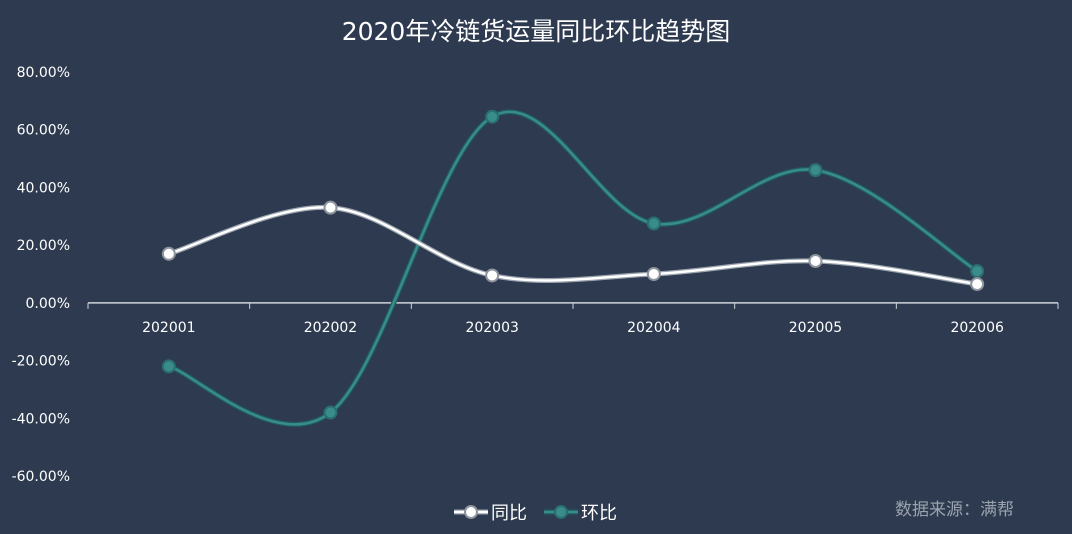 The height and width of the screenshot is (534, 1072). I want to click on x-tick-label: 202002, so click(330, 328).